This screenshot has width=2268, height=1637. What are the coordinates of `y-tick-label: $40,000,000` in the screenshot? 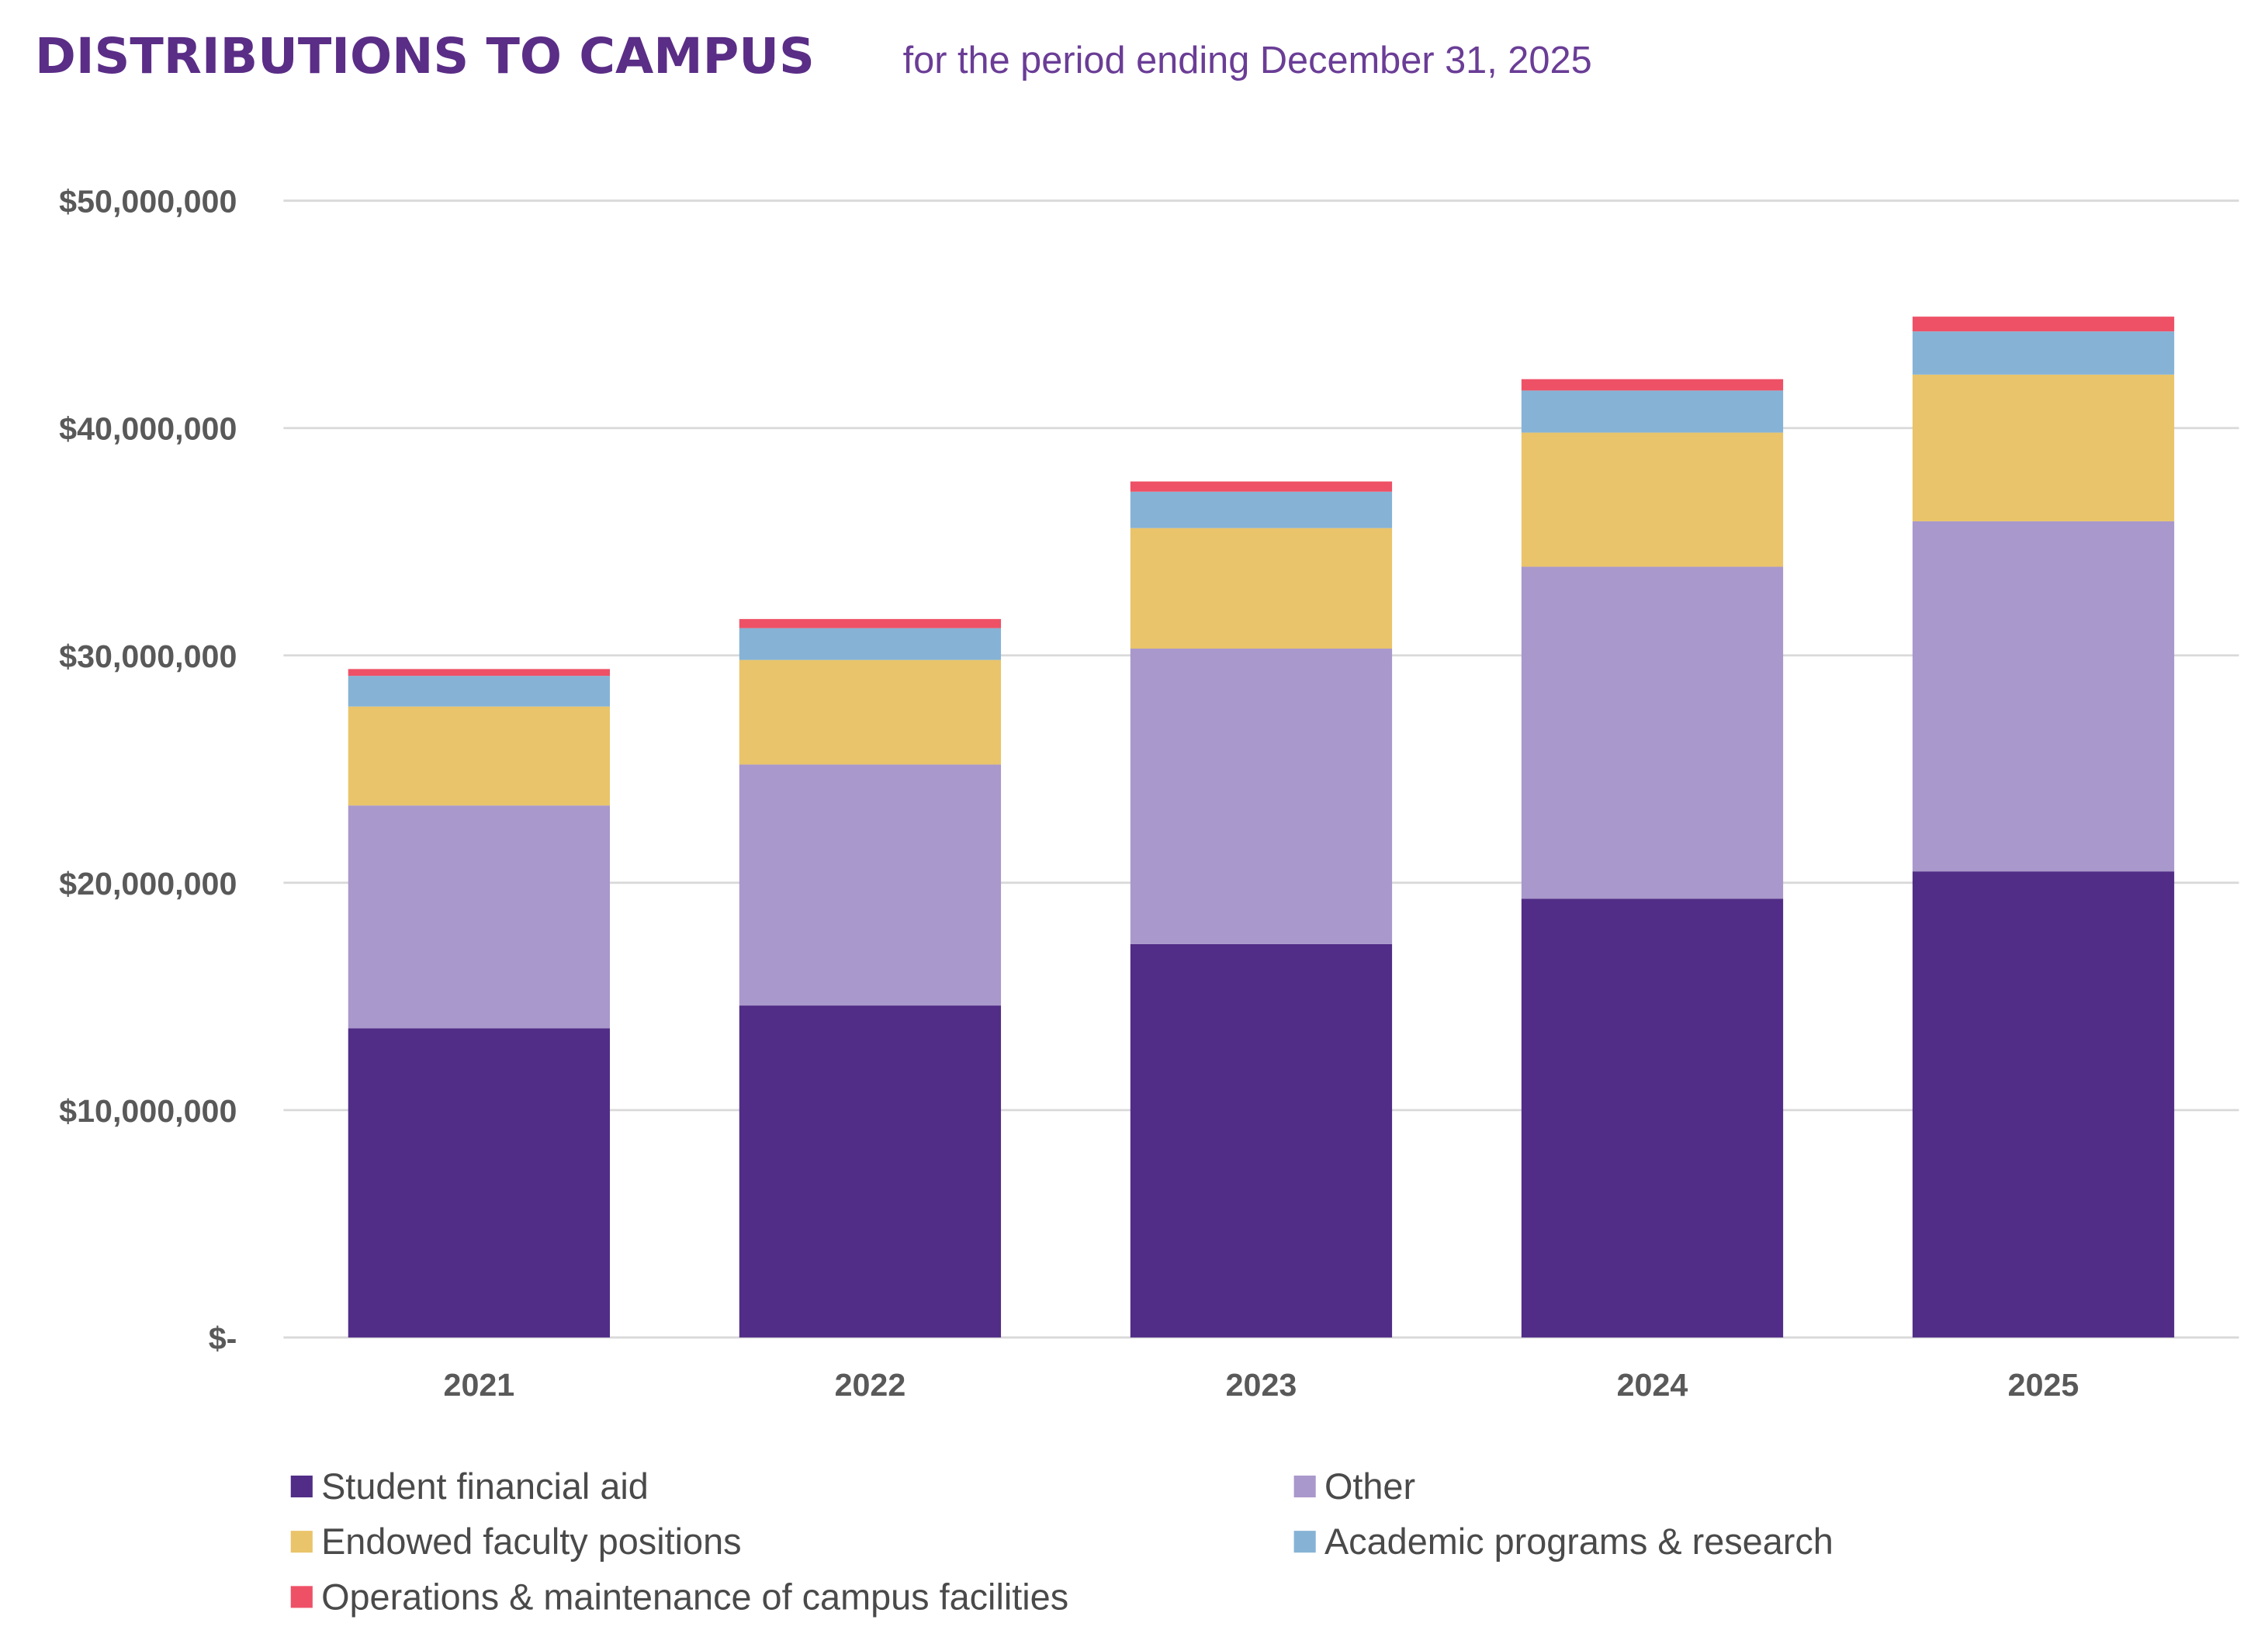 It's located at (148, 429).